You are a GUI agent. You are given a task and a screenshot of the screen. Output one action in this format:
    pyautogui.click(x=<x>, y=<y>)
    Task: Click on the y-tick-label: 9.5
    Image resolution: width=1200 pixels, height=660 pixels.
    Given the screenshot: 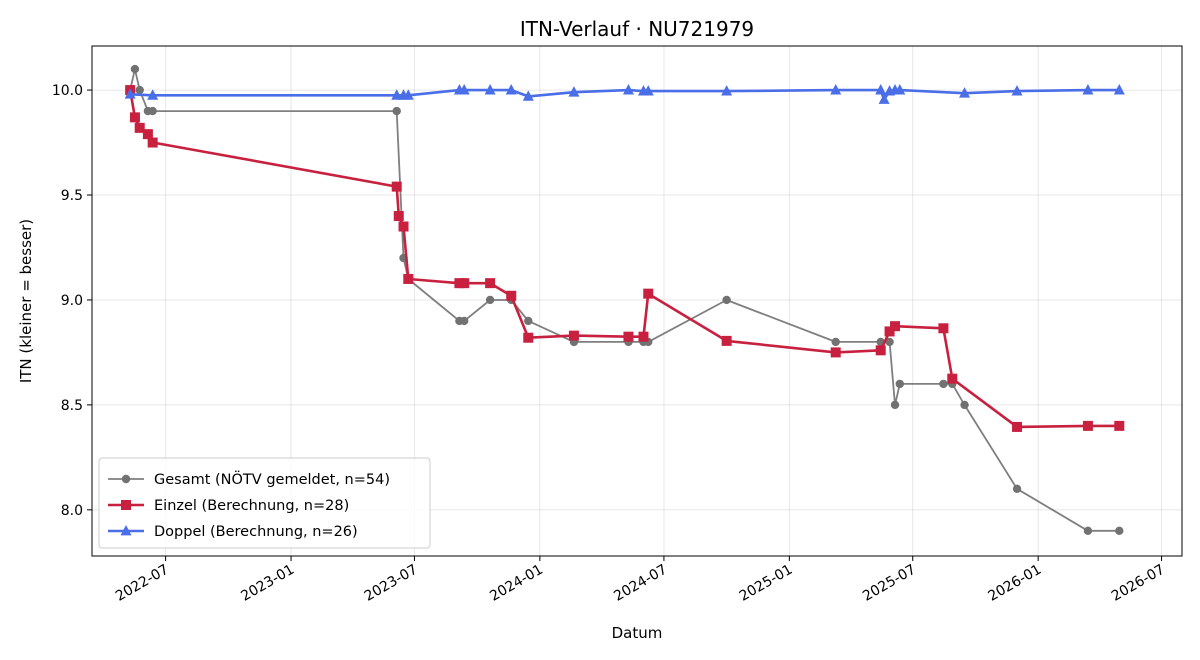 What is the action you would take?
    pyautogui.click(x=72, y=196)
    